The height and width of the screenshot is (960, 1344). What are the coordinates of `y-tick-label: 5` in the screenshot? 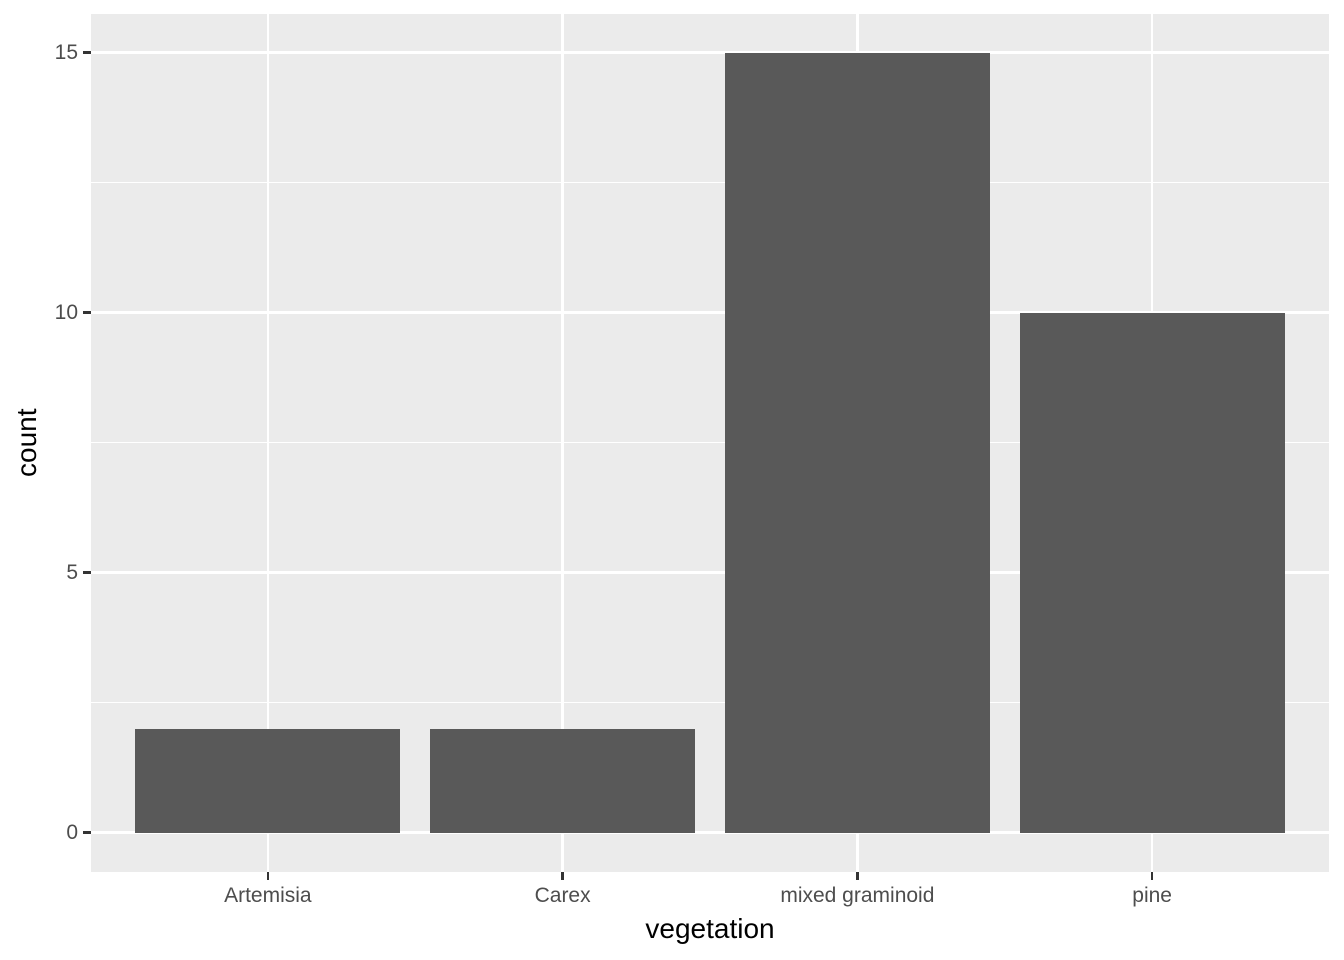 It's located at (72, 572).